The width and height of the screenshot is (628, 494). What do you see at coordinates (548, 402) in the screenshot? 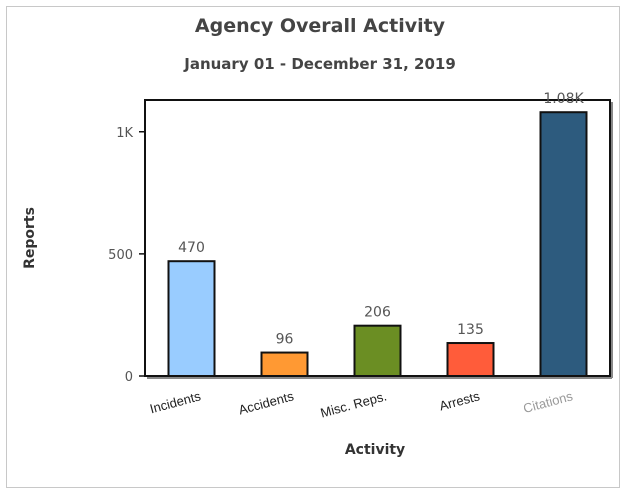
I see `x-tick-label: Citations` at bounding box center [548, 402].